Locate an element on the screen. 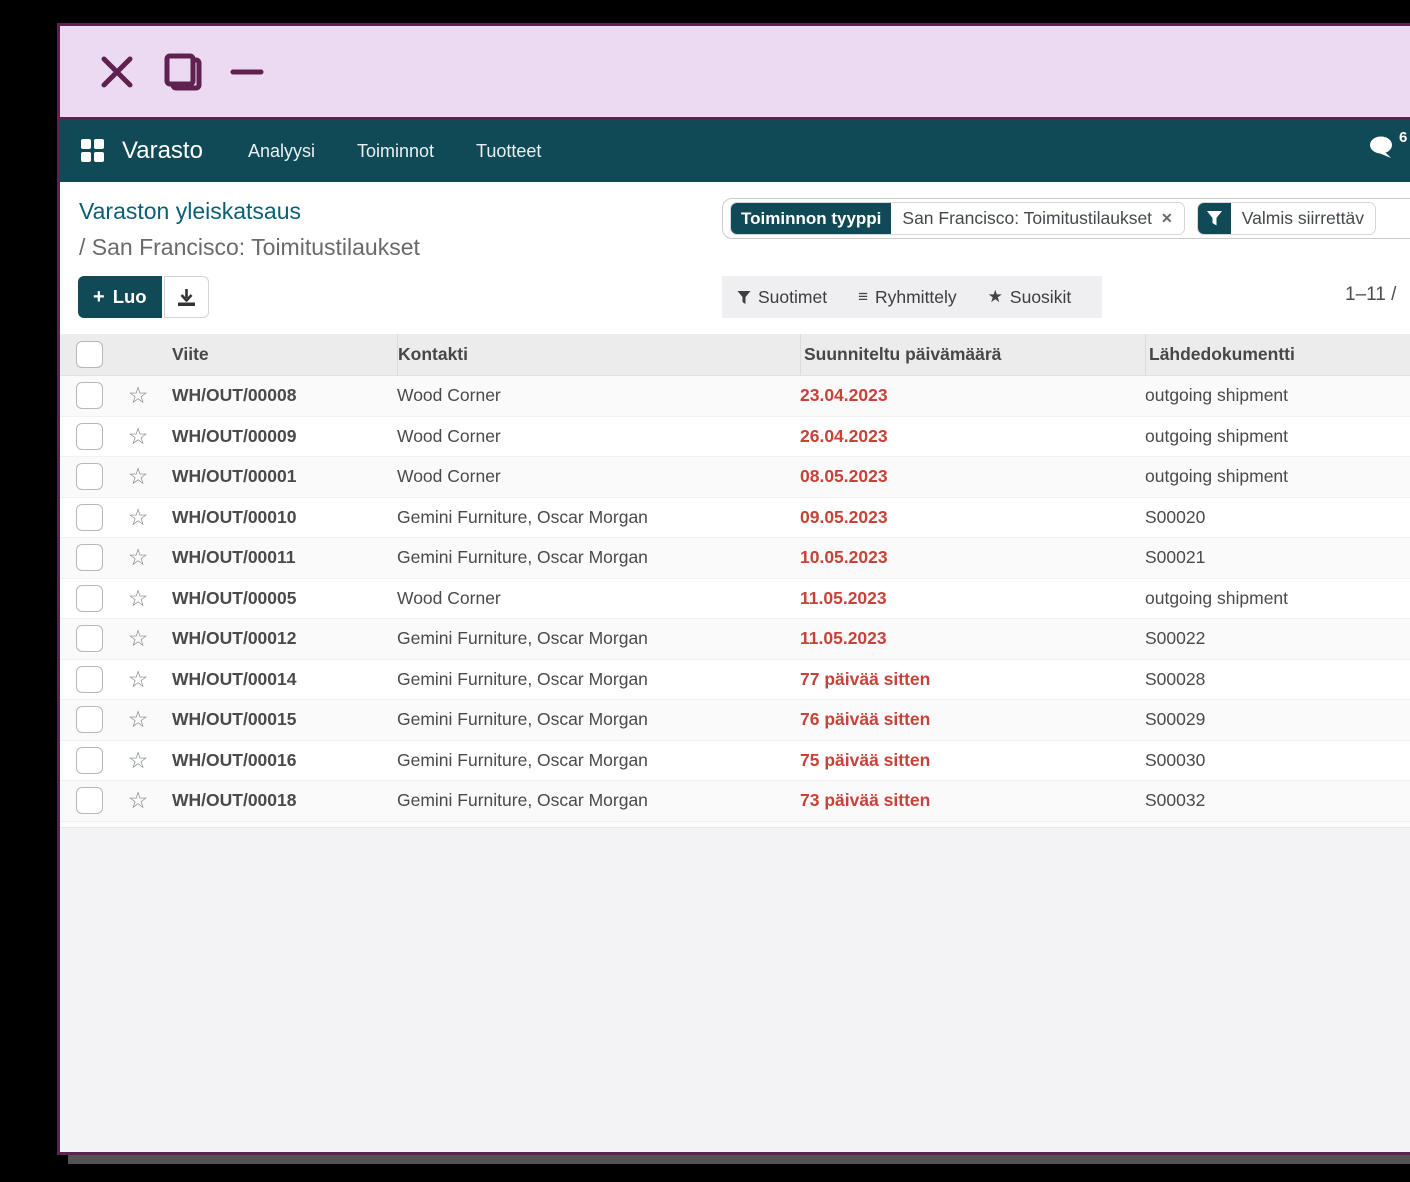 The image size is (1410, 1182). cell-reference: WH/OUT/00001 is located at coordinates (234, 476).